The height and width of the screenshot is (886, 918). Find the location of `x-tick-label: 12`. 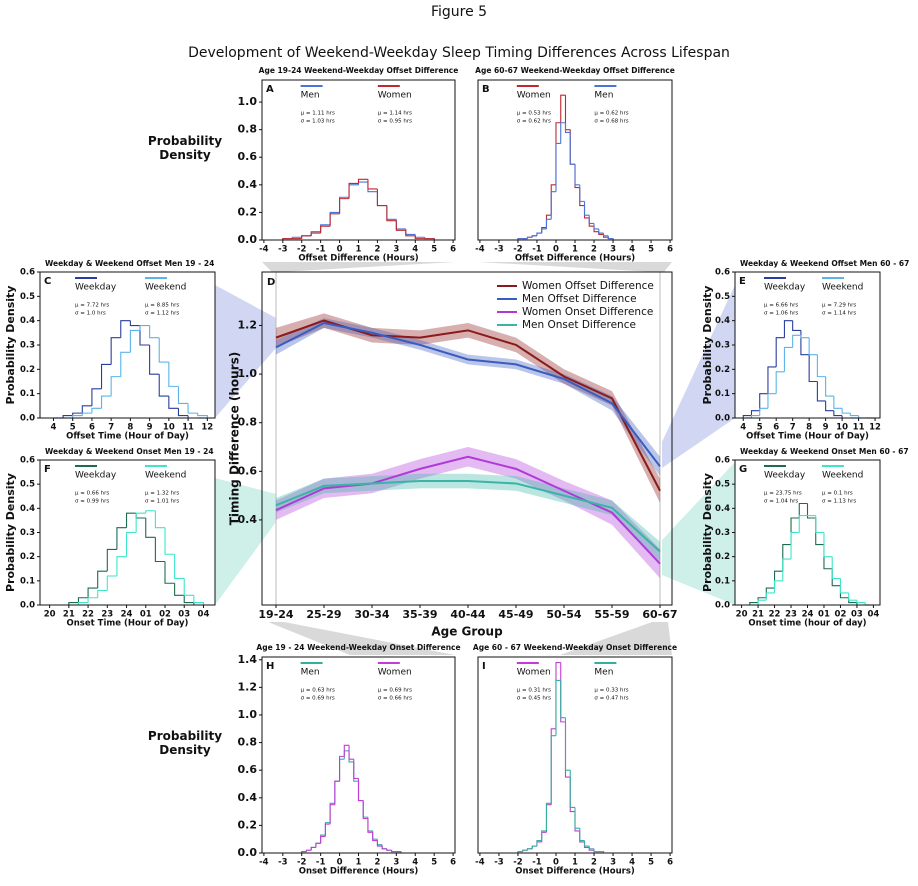

x-tick-label: 12 is located at coordinates (875, 428).